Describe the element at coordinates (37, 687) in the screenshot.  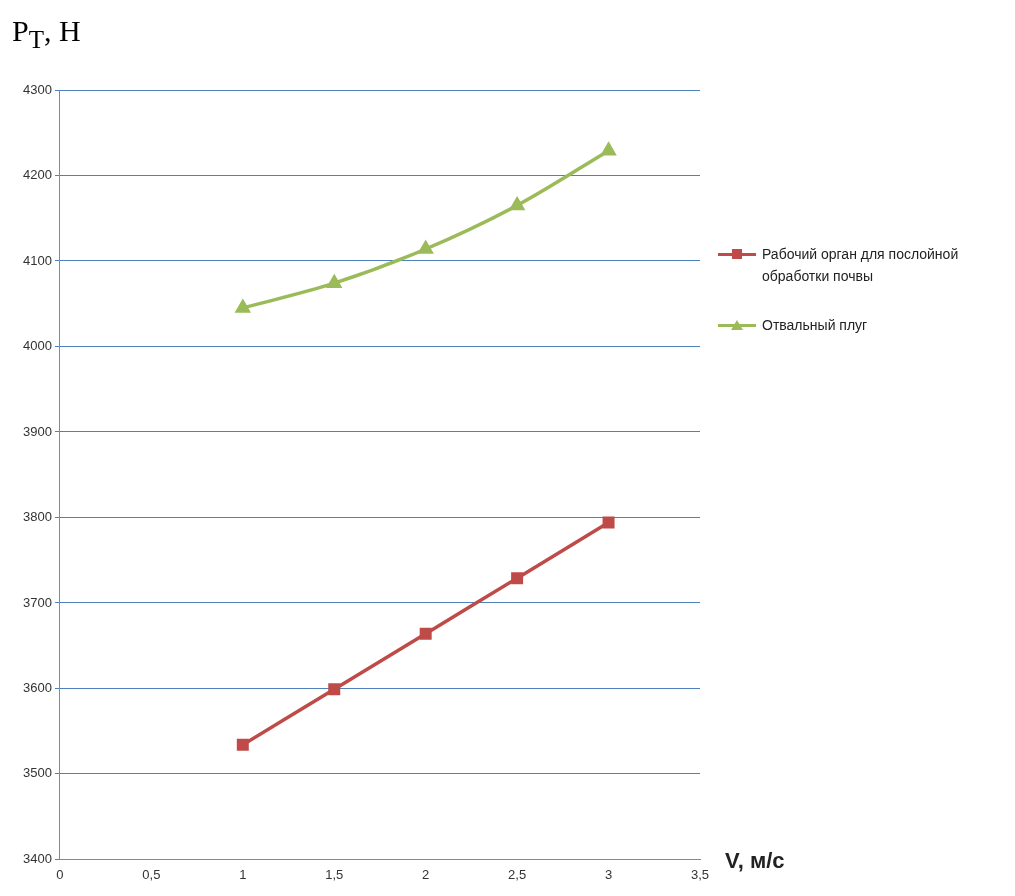
I see `y-tick-label: 3600` at that location.